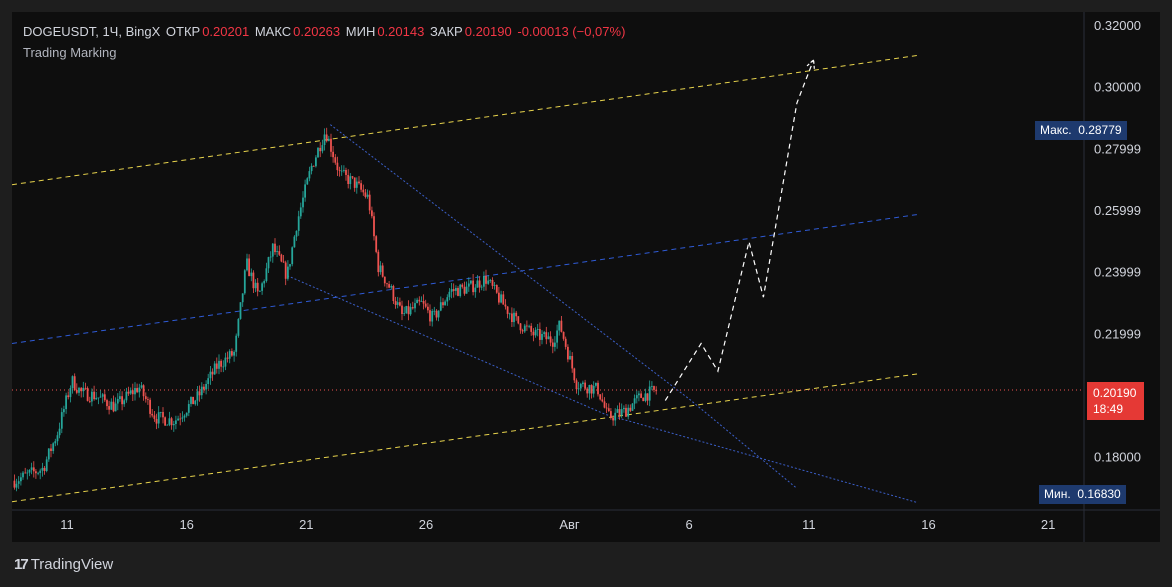  I want to click on close-label: ЗАКР, so click(446, 31).